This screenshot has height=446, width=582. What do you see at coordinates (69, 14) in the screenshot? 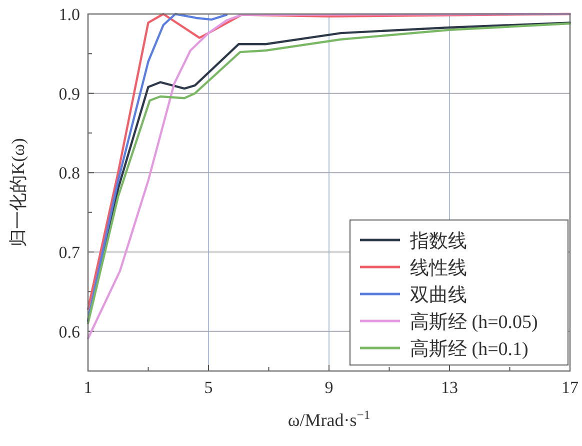
I see `y-tick-label: 1.0` at bounding box center [69, 14].